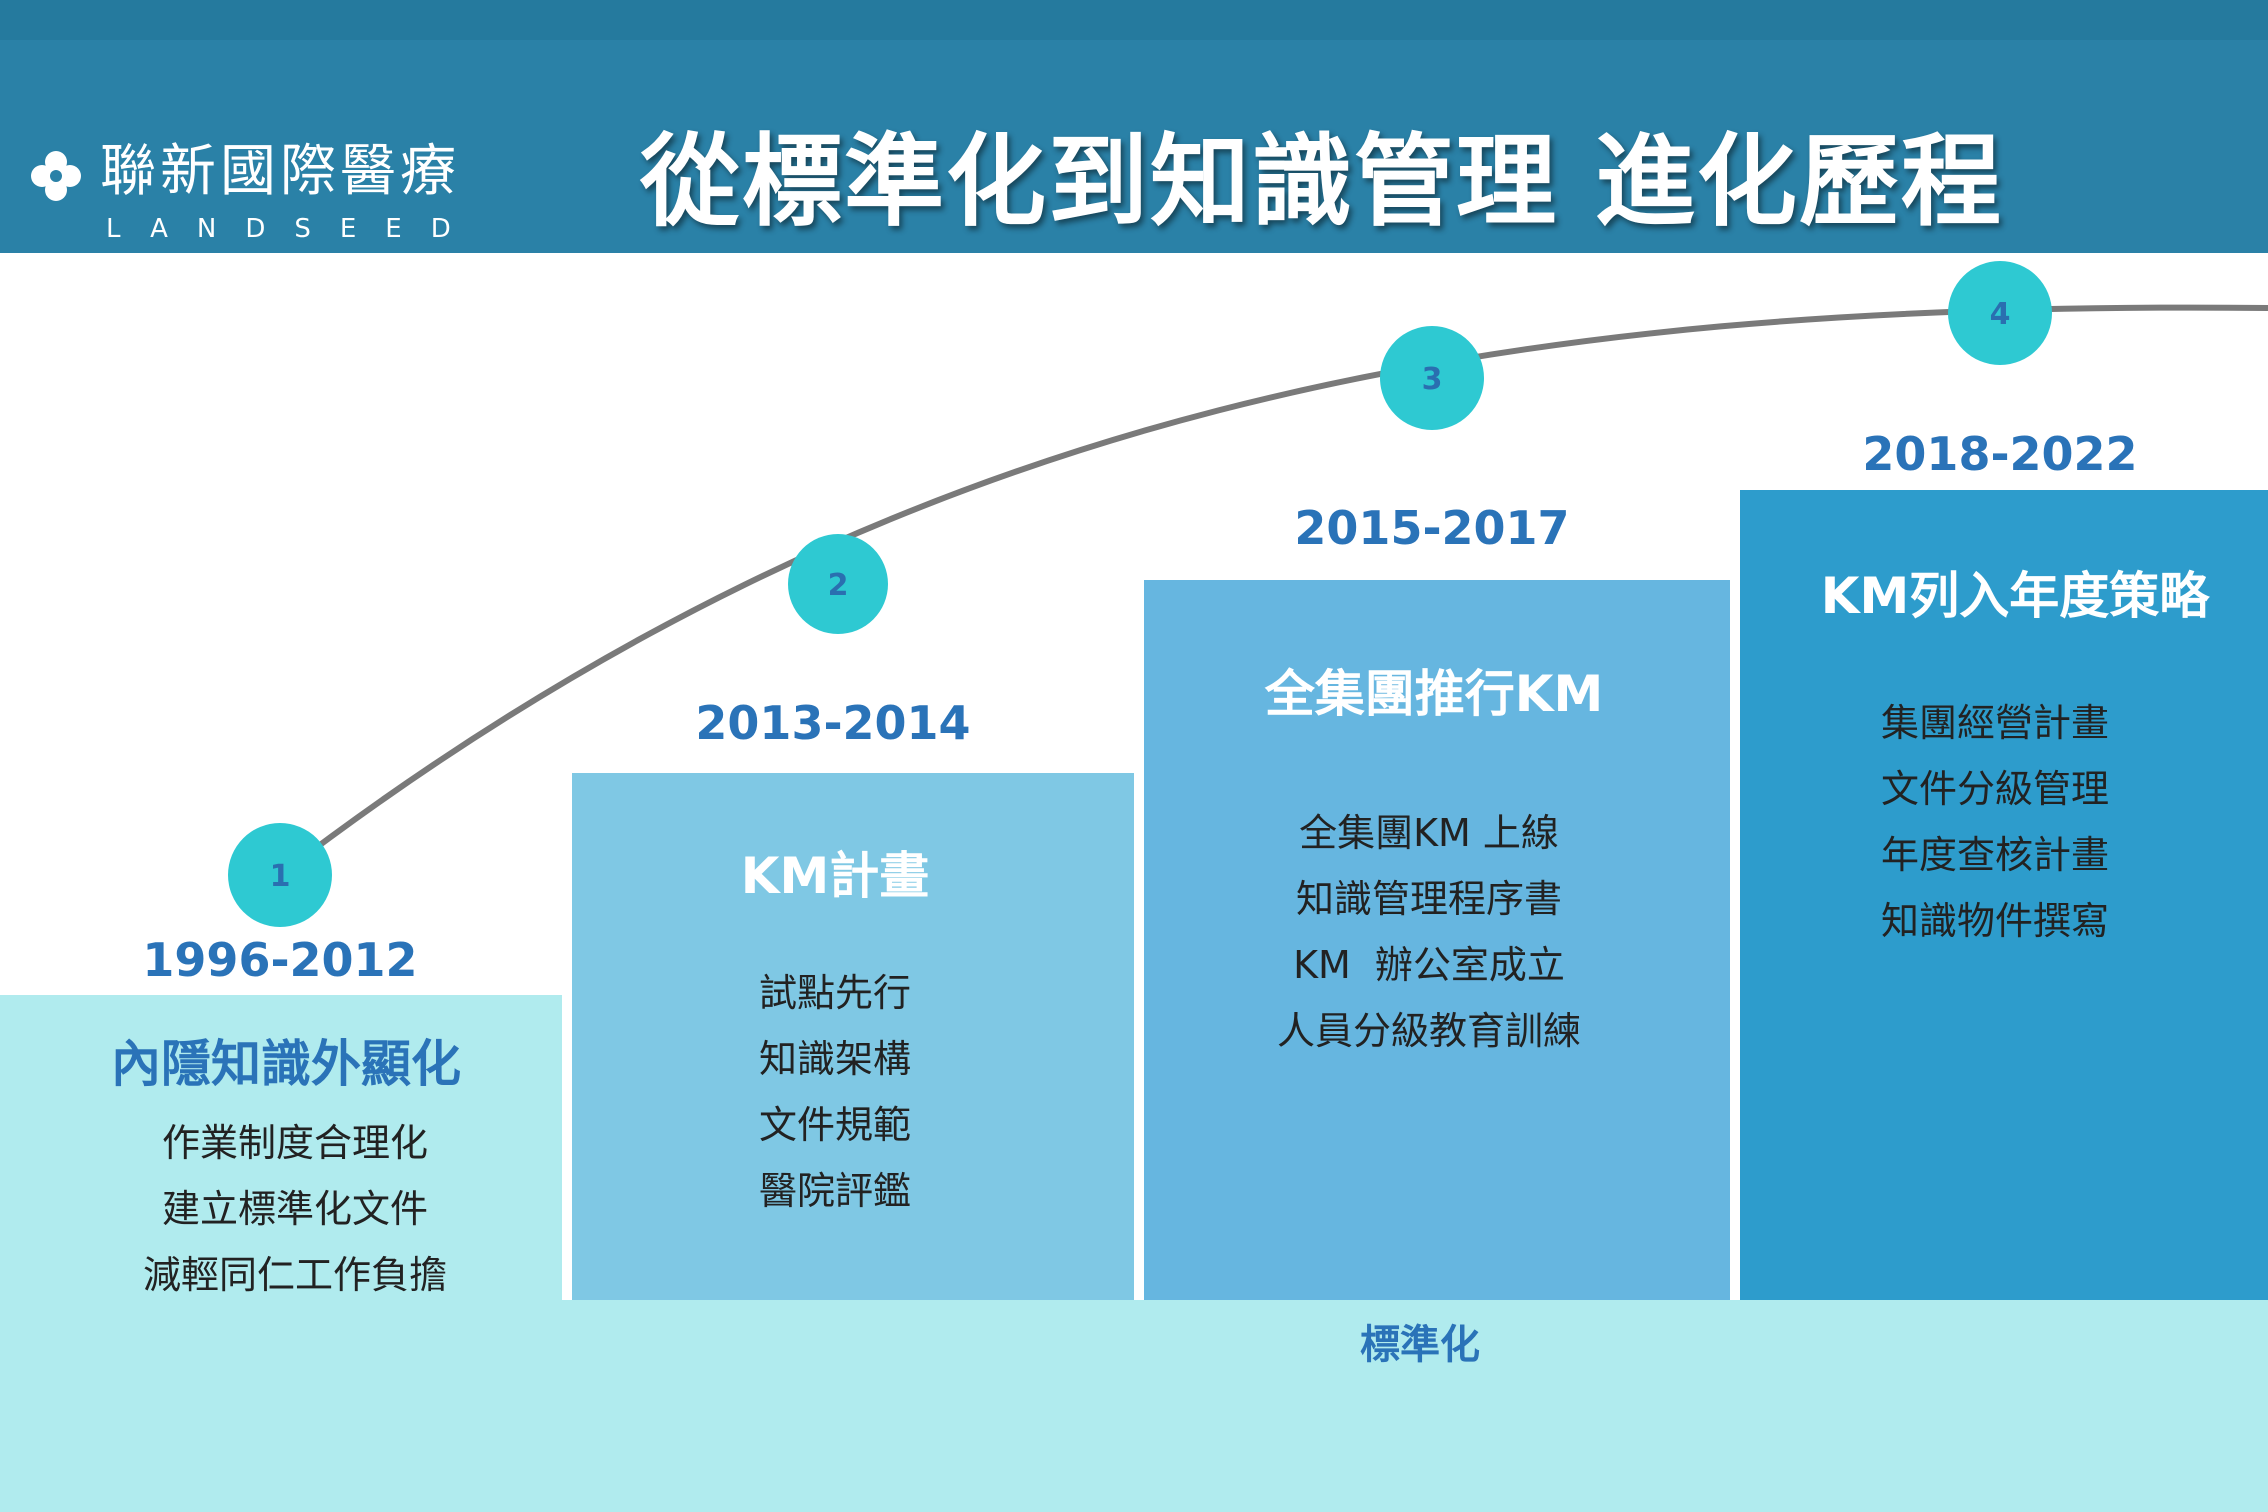 This screenshot has width=2268, height=1512. I want to click on stage-2-title: KM計畫, so click(835, 876).